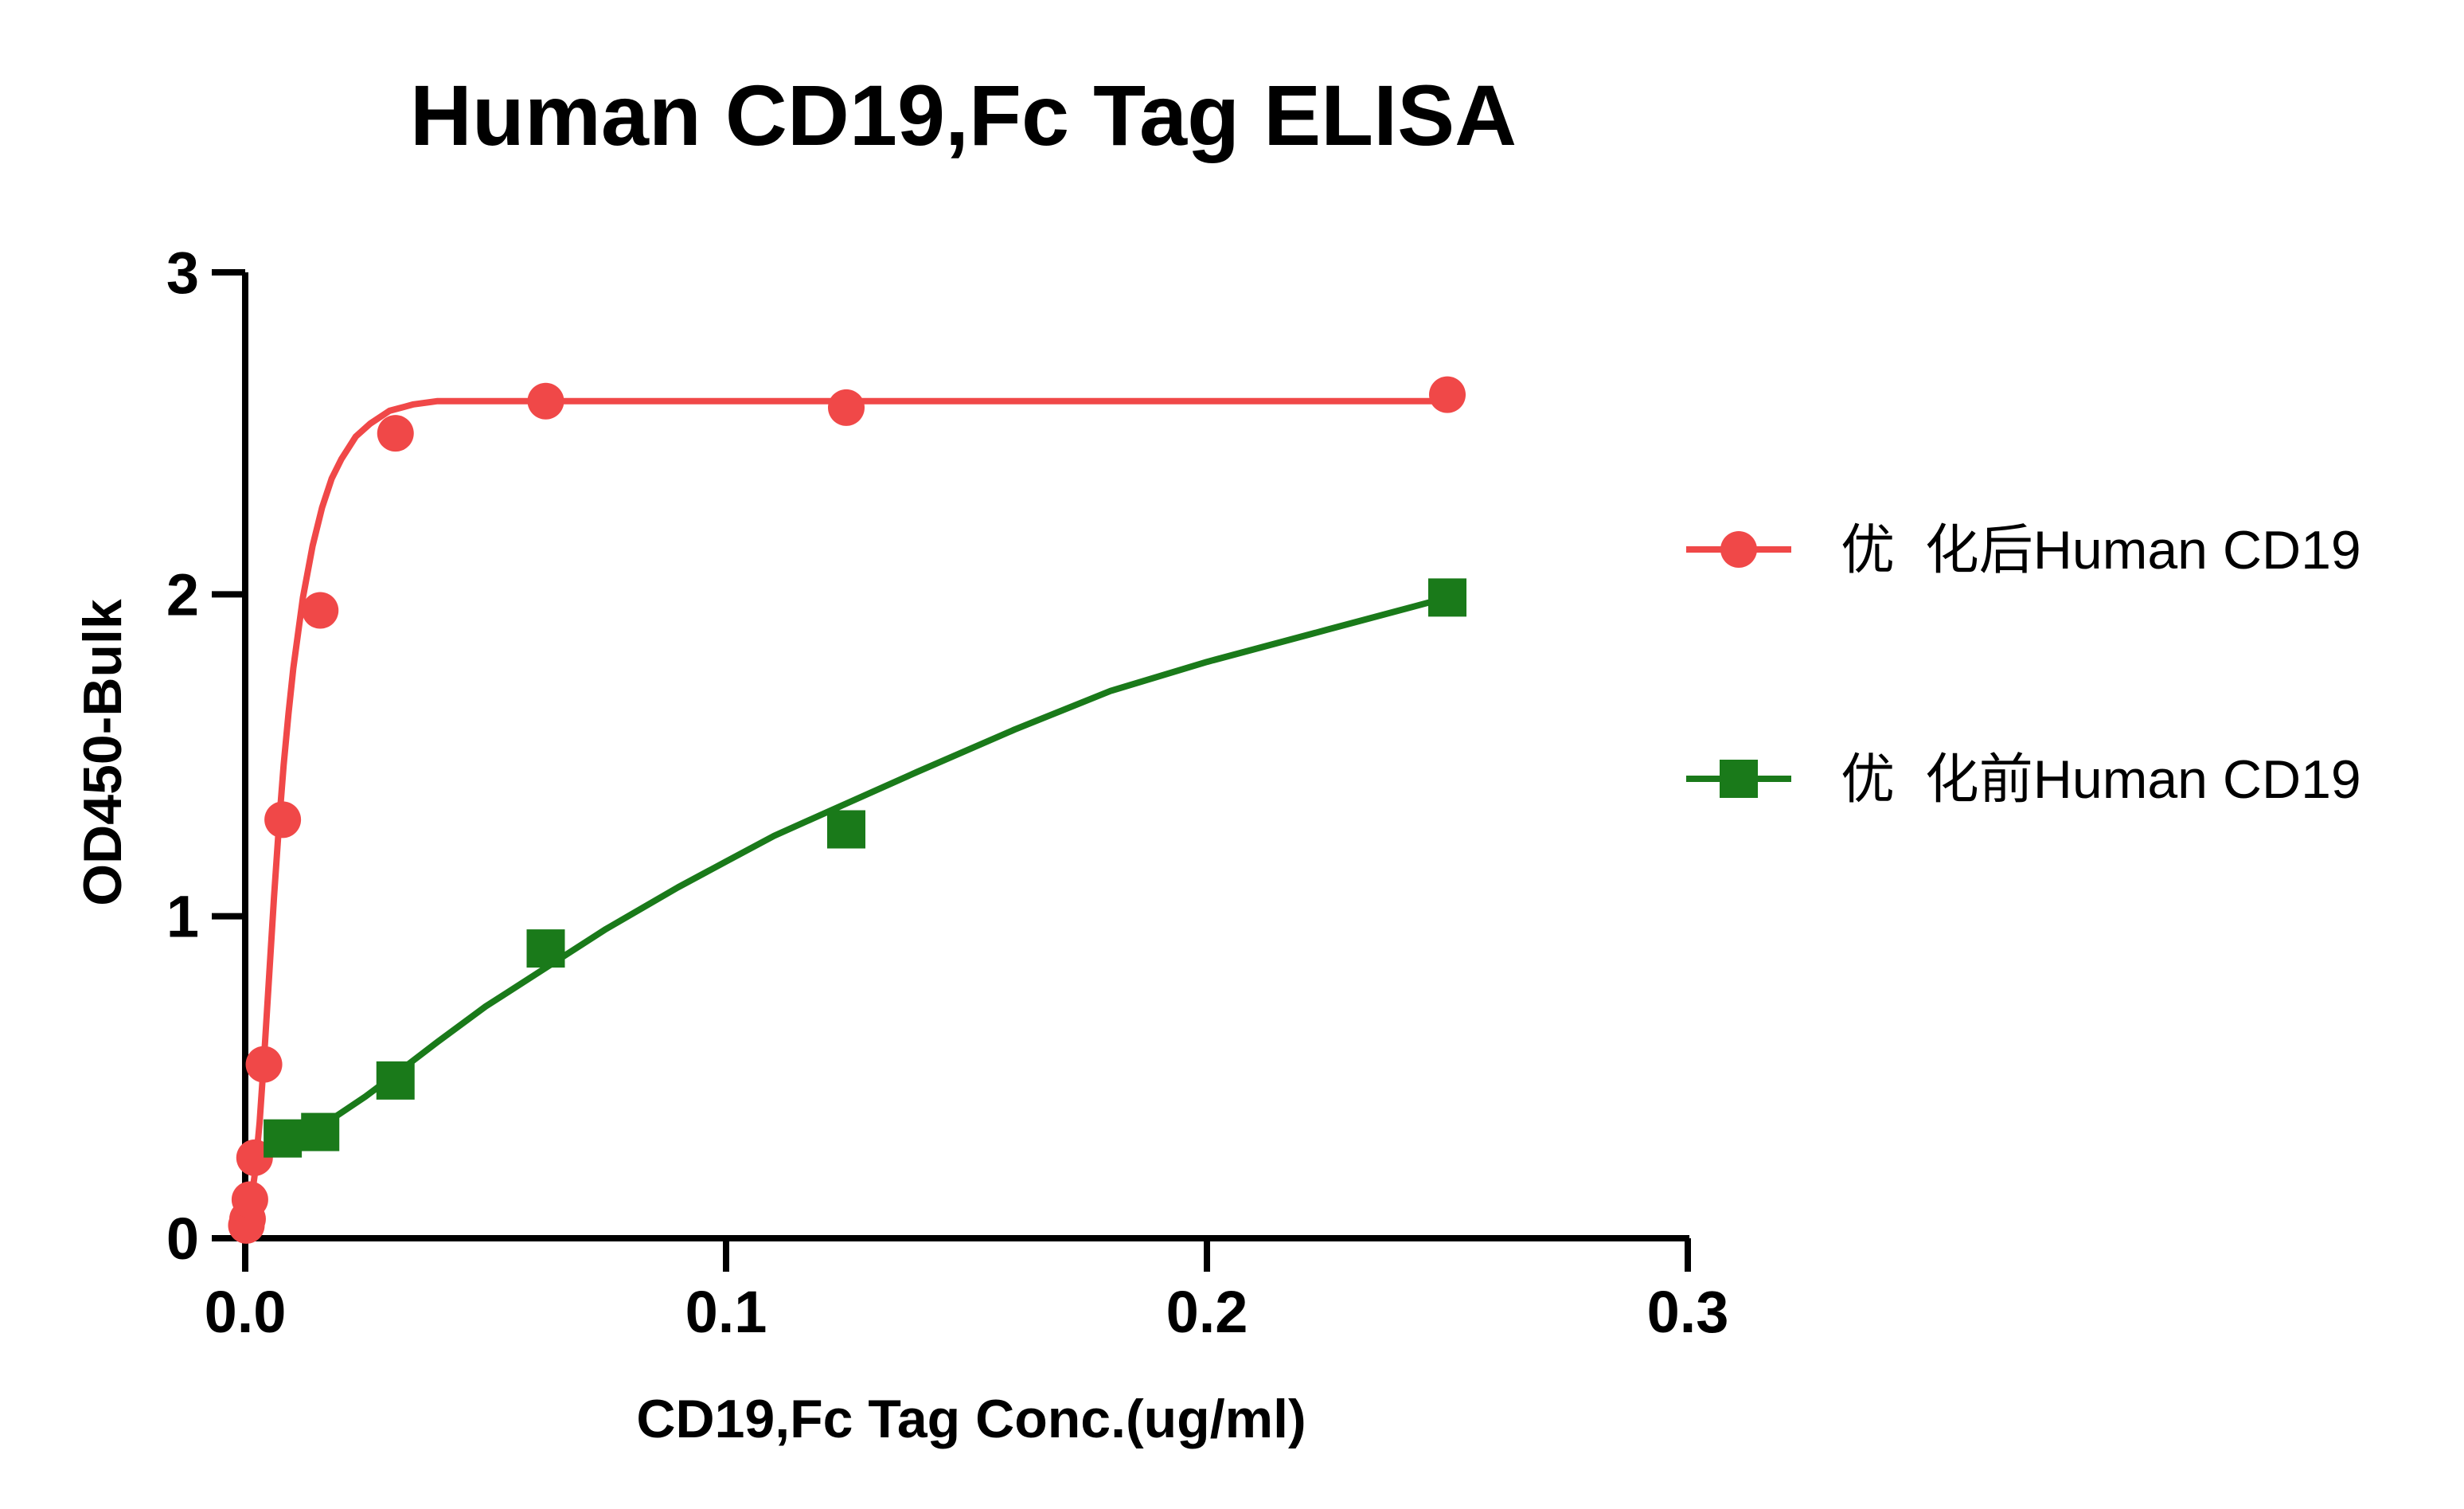 The image size is (2464, 1509). What do you see at coordinates (1207, 1312) in the screenshot?
I see `x-tick-label: 0.2` at bounding box center [1207, 1312].